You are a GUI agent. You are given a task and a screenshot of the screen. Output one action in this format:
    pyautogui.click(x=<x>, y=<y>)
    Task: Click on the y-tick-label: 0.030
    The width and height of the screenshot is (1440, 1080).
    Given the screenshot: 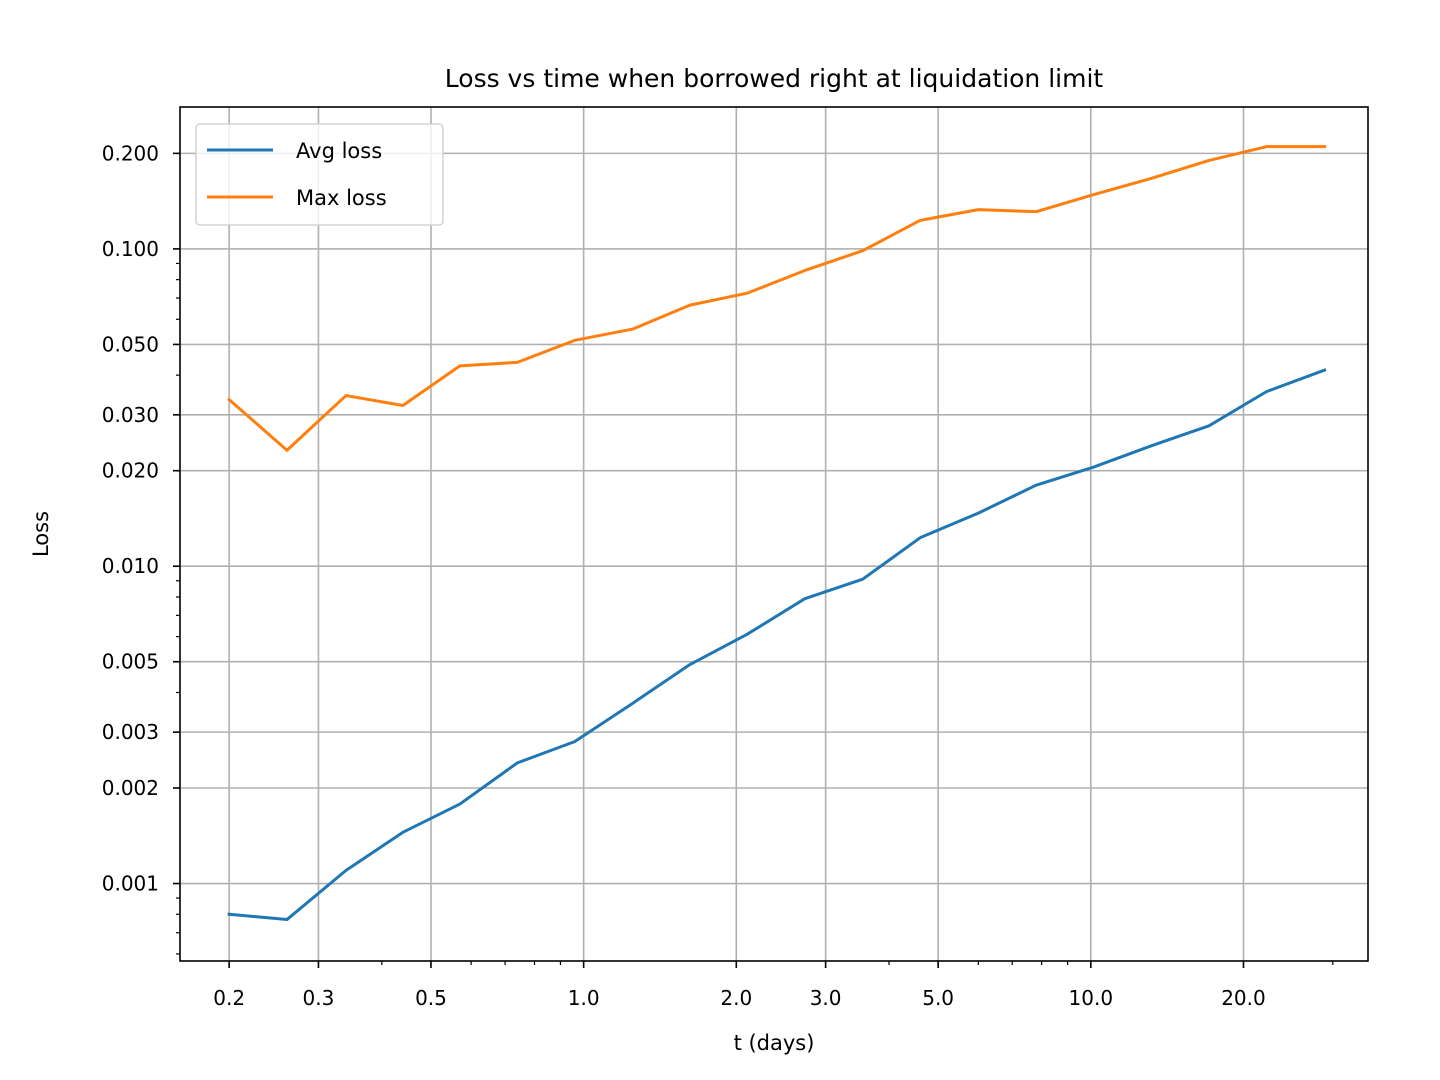 What is the action you would take?
    pyautogui.click(x=130, y=415)
    